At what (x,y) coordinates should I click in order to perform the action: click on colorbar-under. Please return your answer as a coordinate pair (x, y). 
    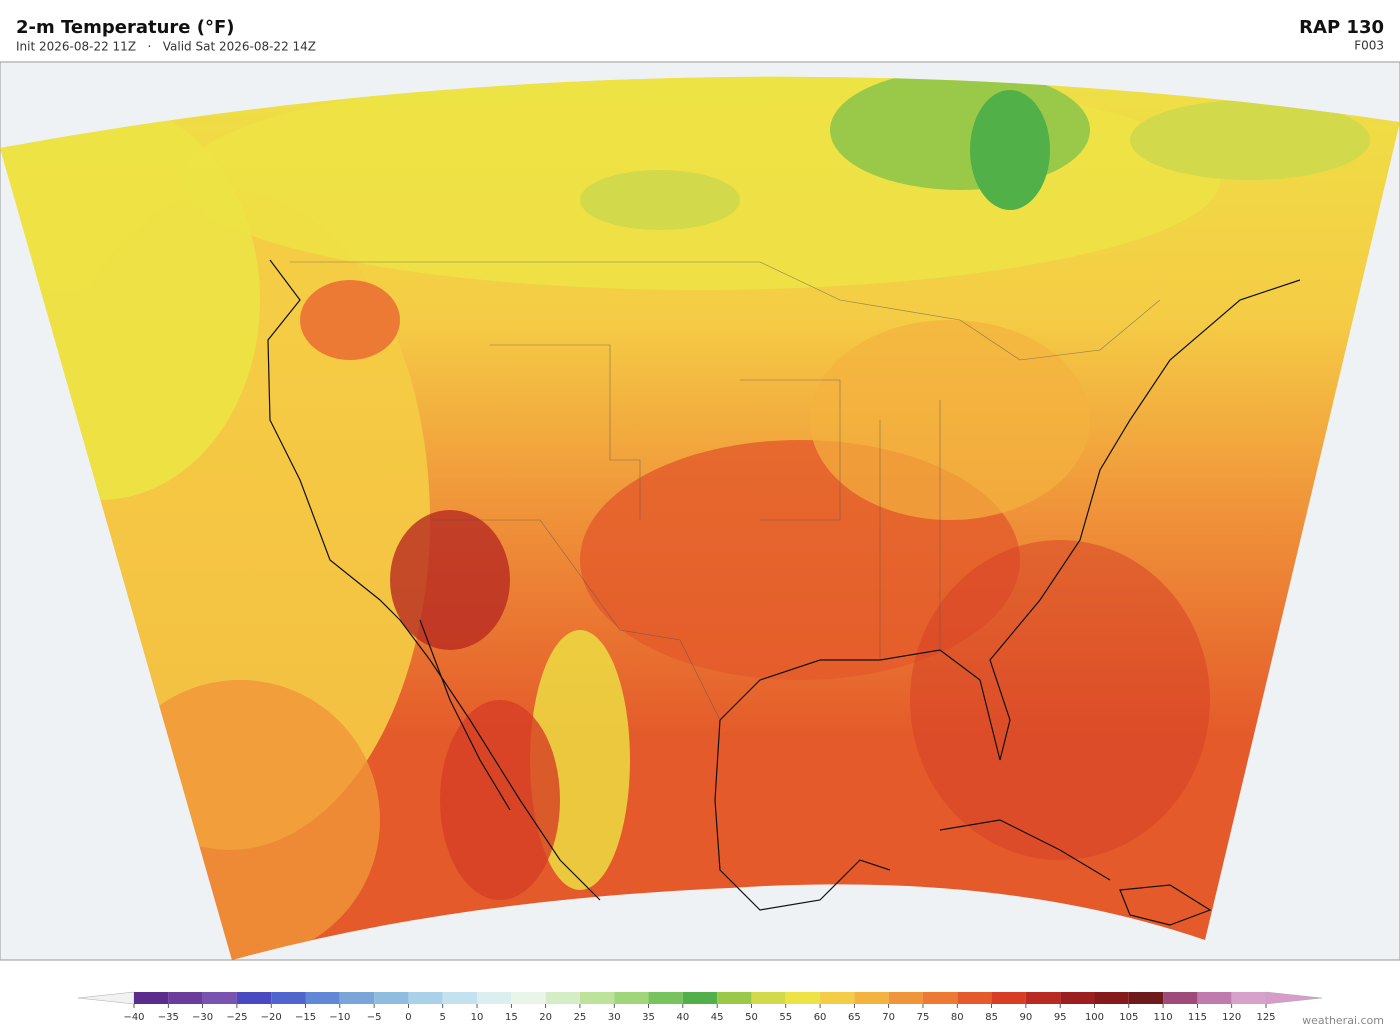
    Looking at the image, I should click on (106, 998).